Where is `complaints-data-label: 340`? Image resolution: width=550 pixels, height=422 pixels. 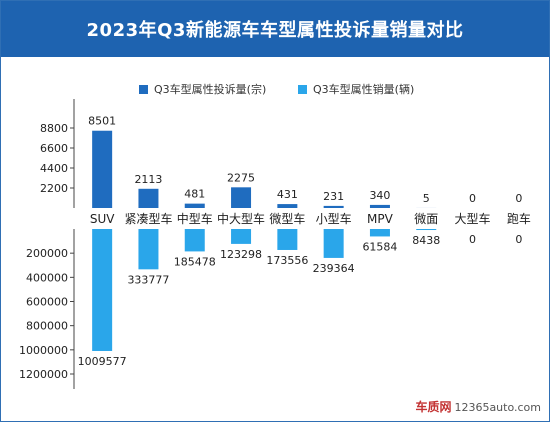
complaints-data-label: 340 is located at coordinates (379, 195).